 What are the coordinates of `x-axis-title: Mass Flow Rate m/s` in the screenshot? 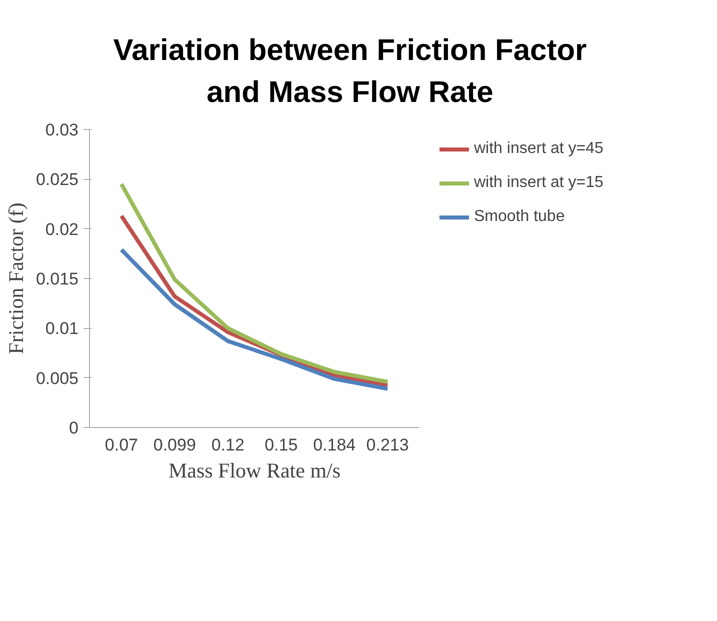 It's located at (254, 470).